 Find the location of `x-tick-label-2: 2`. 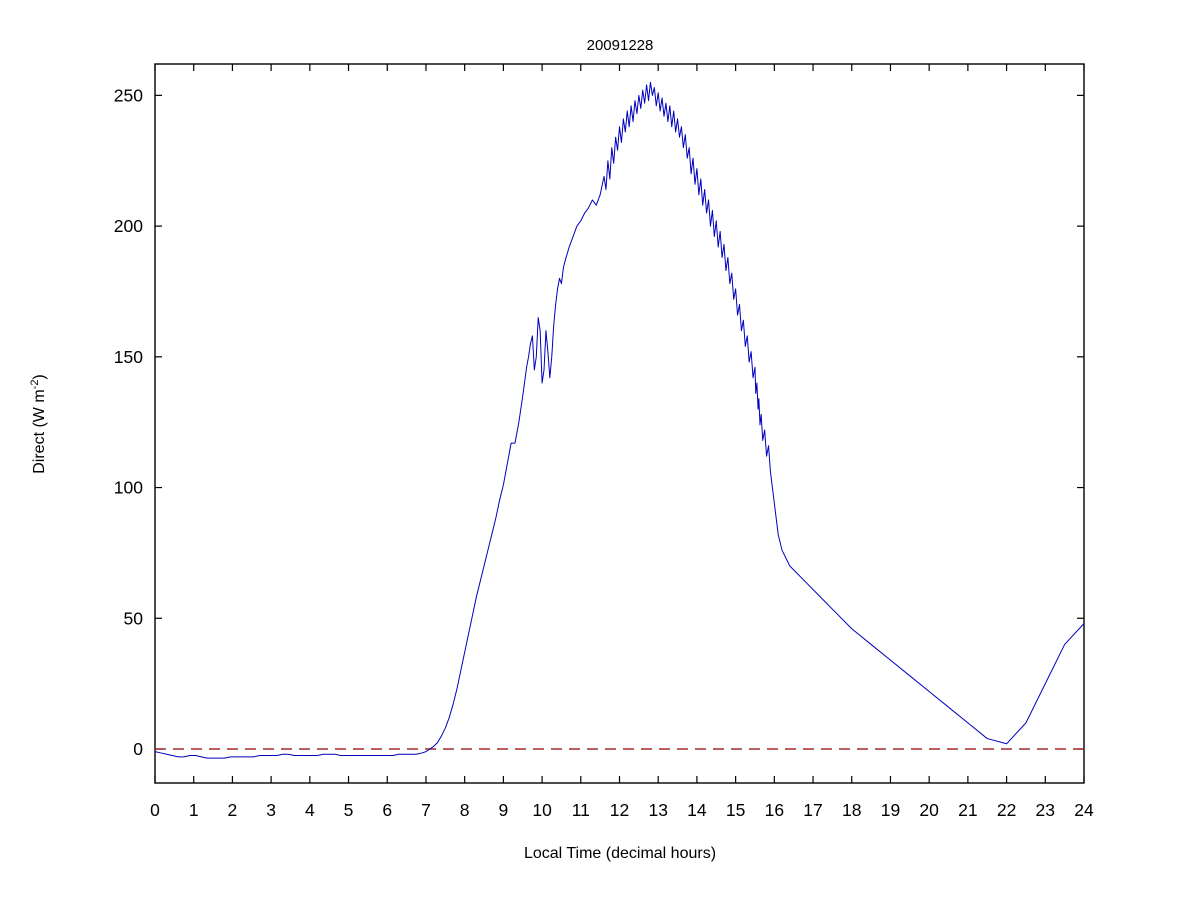

x-tick-label-2: 2 is located at coordinates (233, 810).